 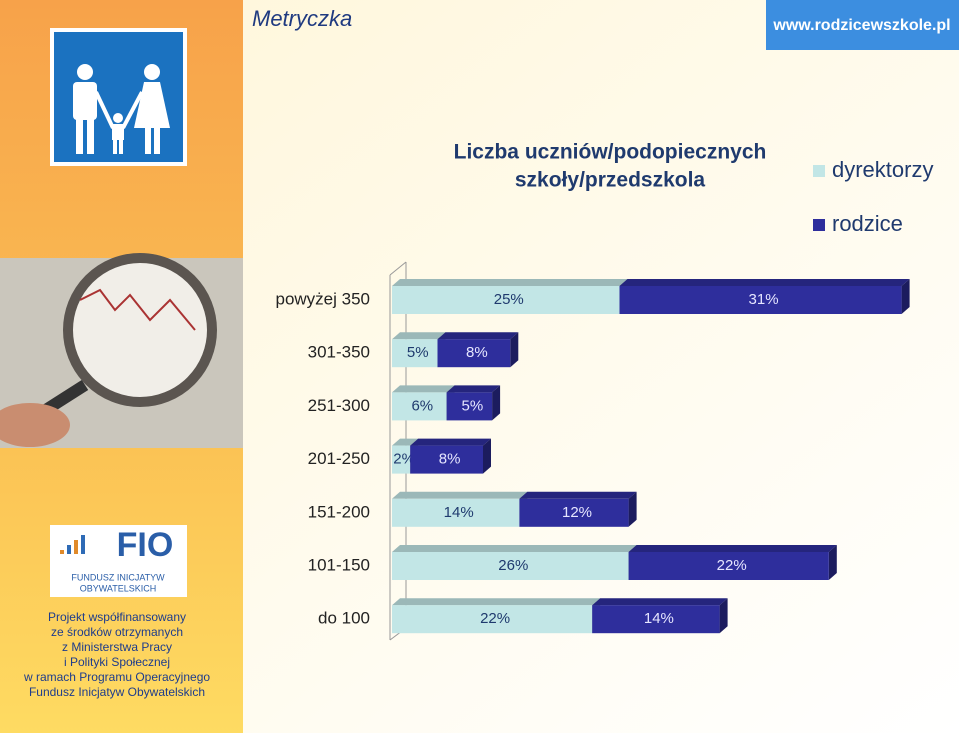 I want to click on logo-name: FIO, so click(x=145, y=545).